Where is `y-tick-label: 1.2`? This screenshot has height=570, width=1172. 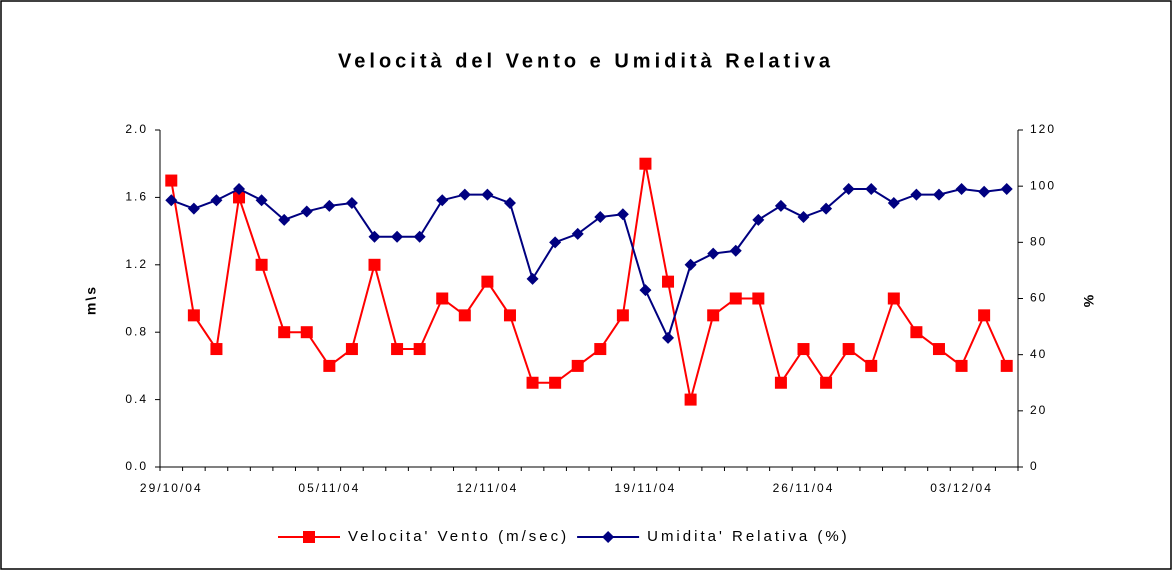
y-tick-label: 1.2 is located at coordinates (136, 264).